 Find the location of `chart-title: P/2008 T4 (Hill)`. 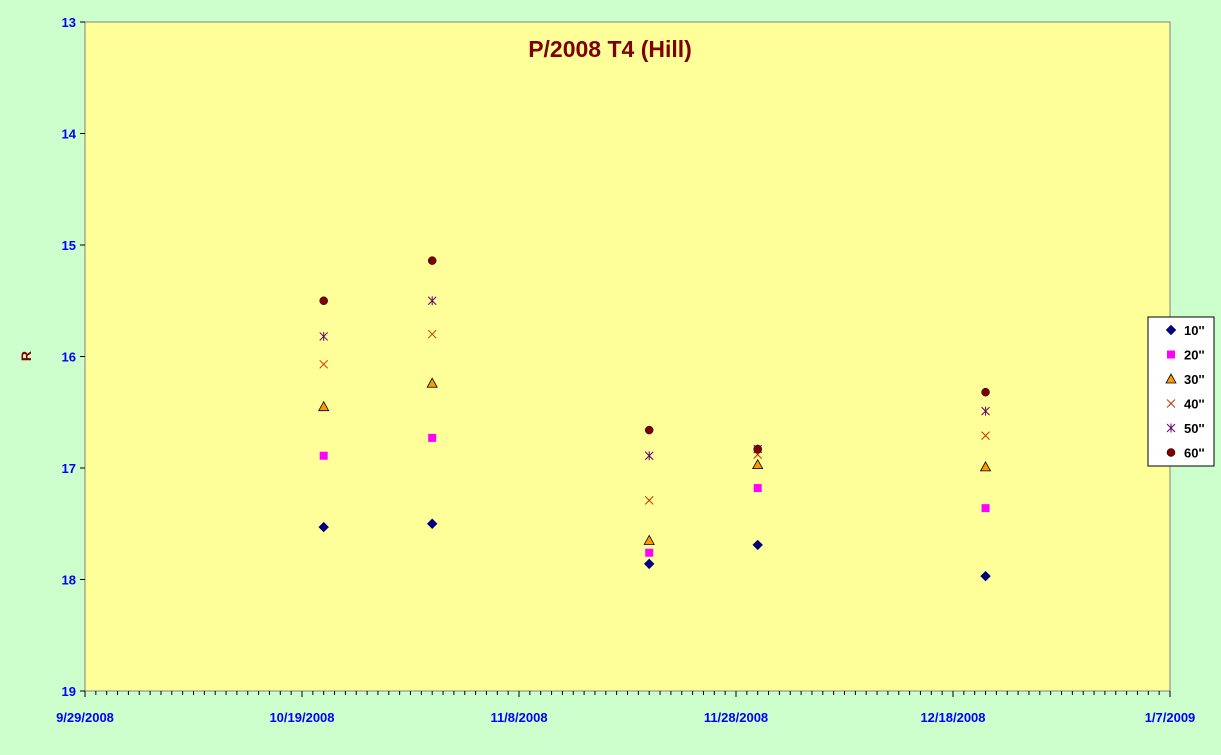

chart-title: P/2008 T4 (Hill) is located at coordinates (610, 49).